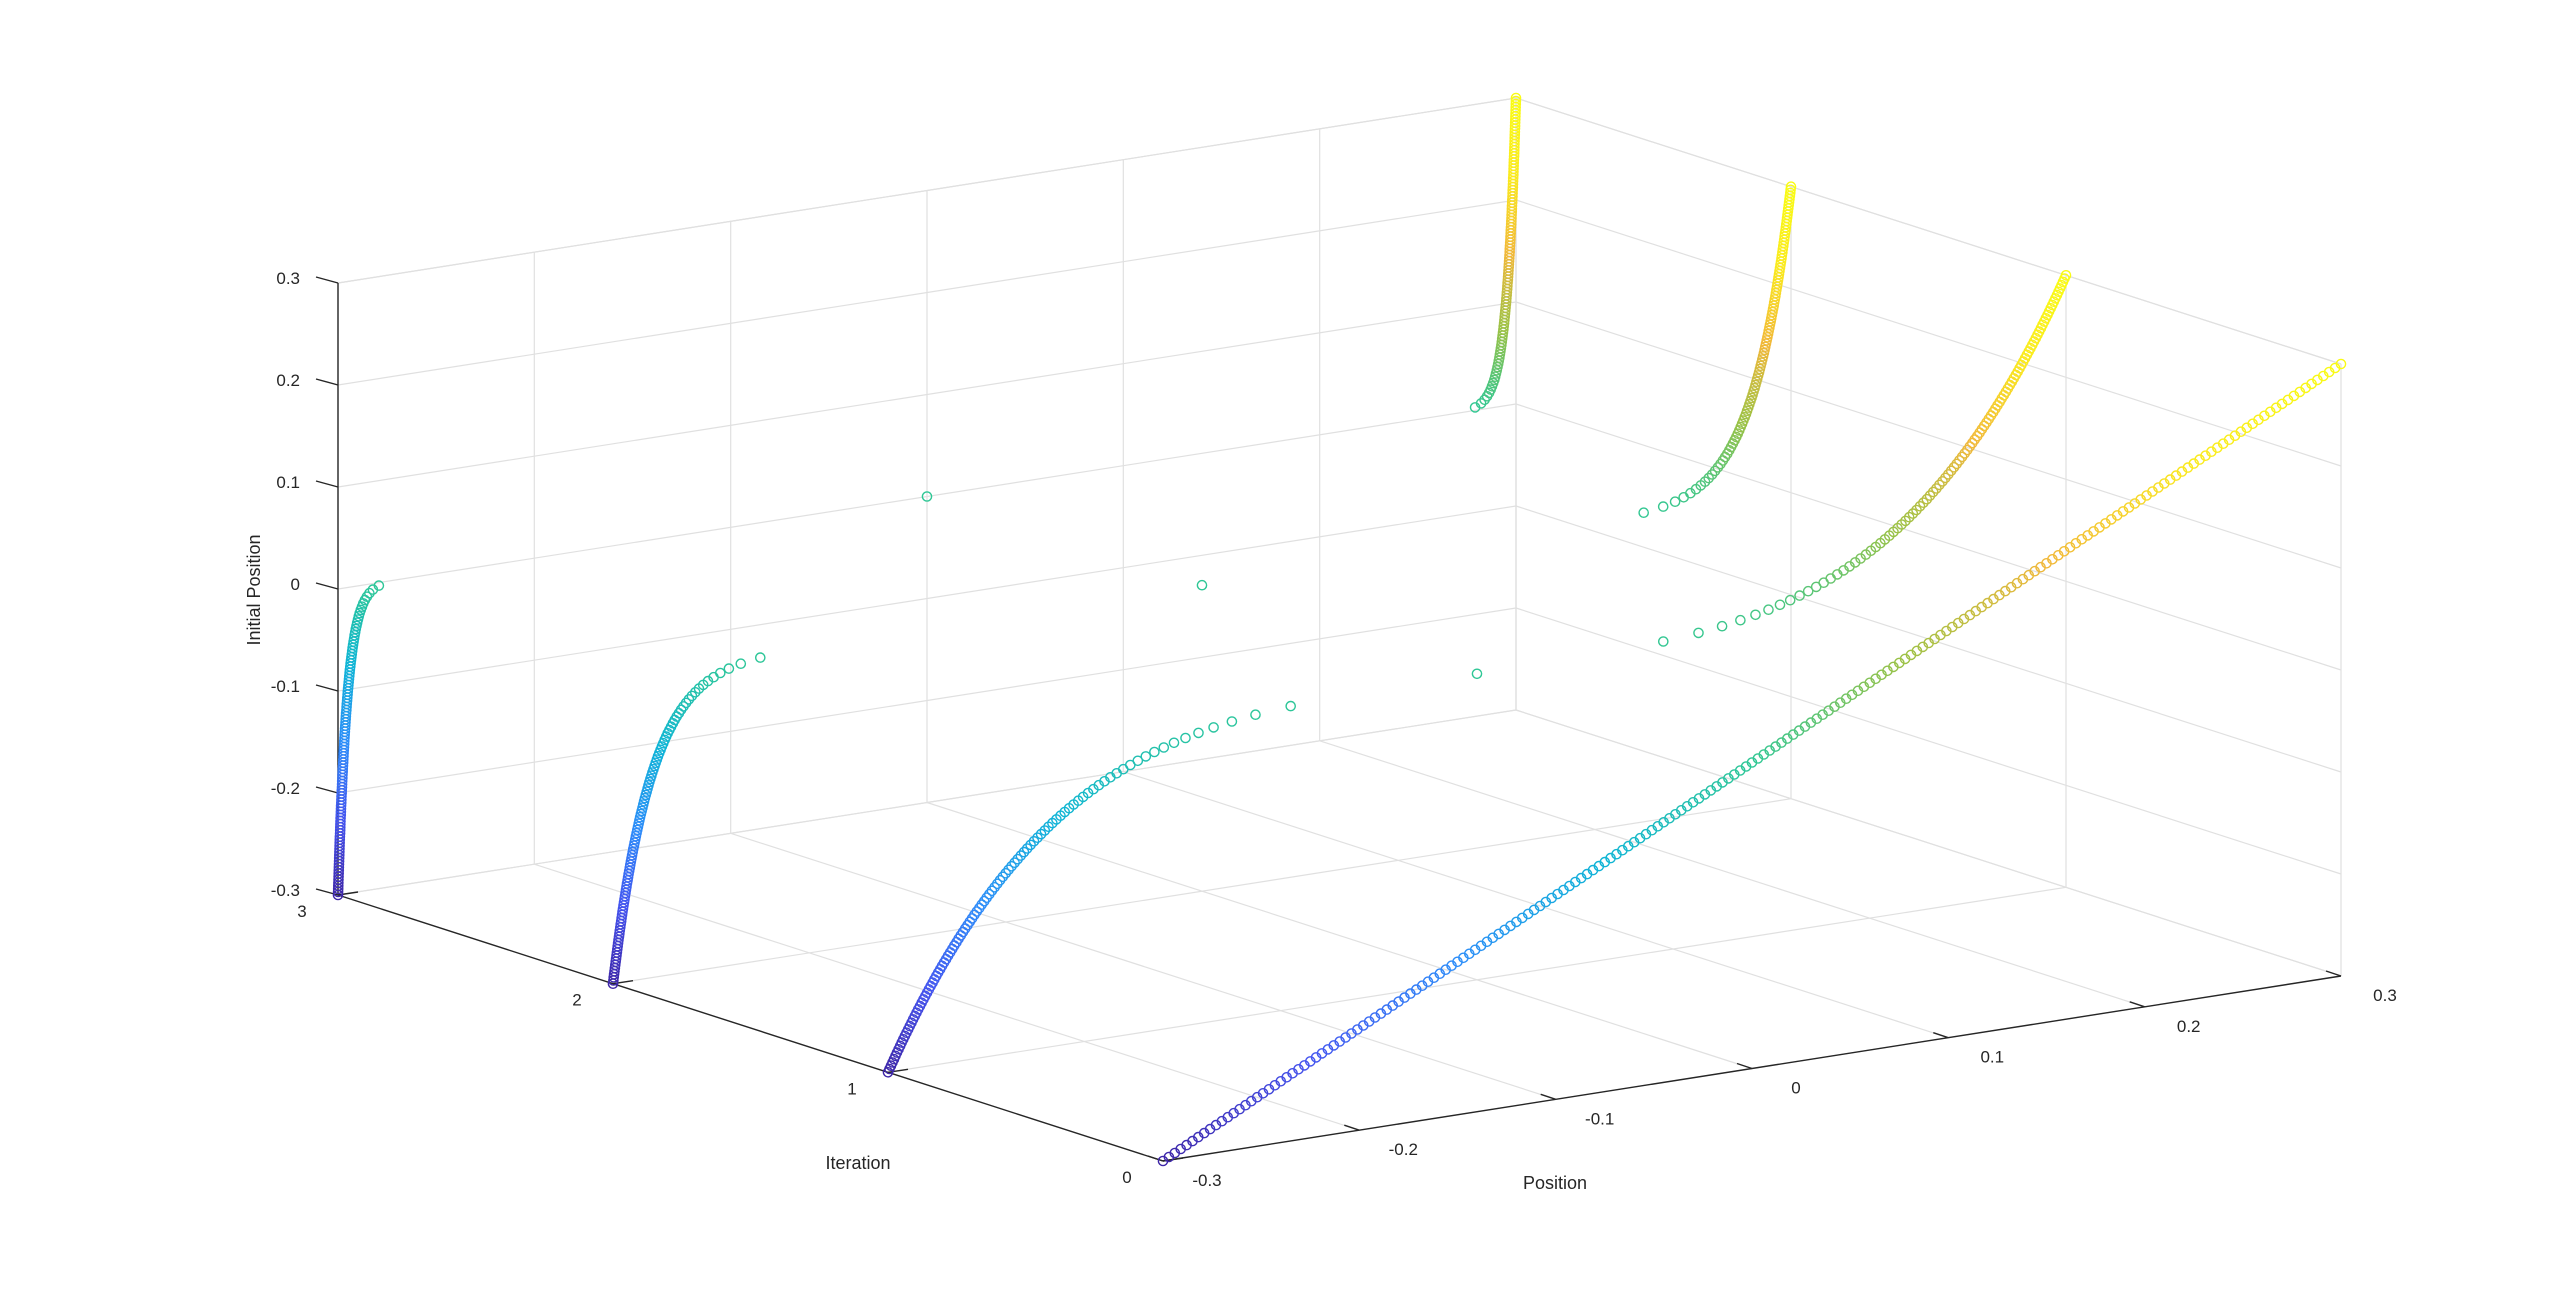 The height and width of the screenshot is (1296, 2560). What do you see at coordinates (285, 788) in the screenshot?
I see `z-tick-label: -0.2` at bounding box center [285, 788].